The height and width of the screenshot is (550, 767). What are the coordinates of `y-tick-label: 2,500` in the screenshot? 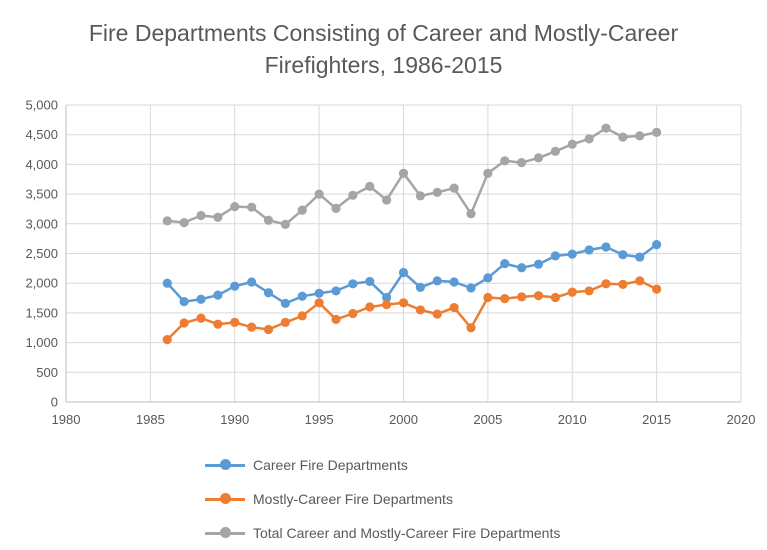 It's located at (41, 253).